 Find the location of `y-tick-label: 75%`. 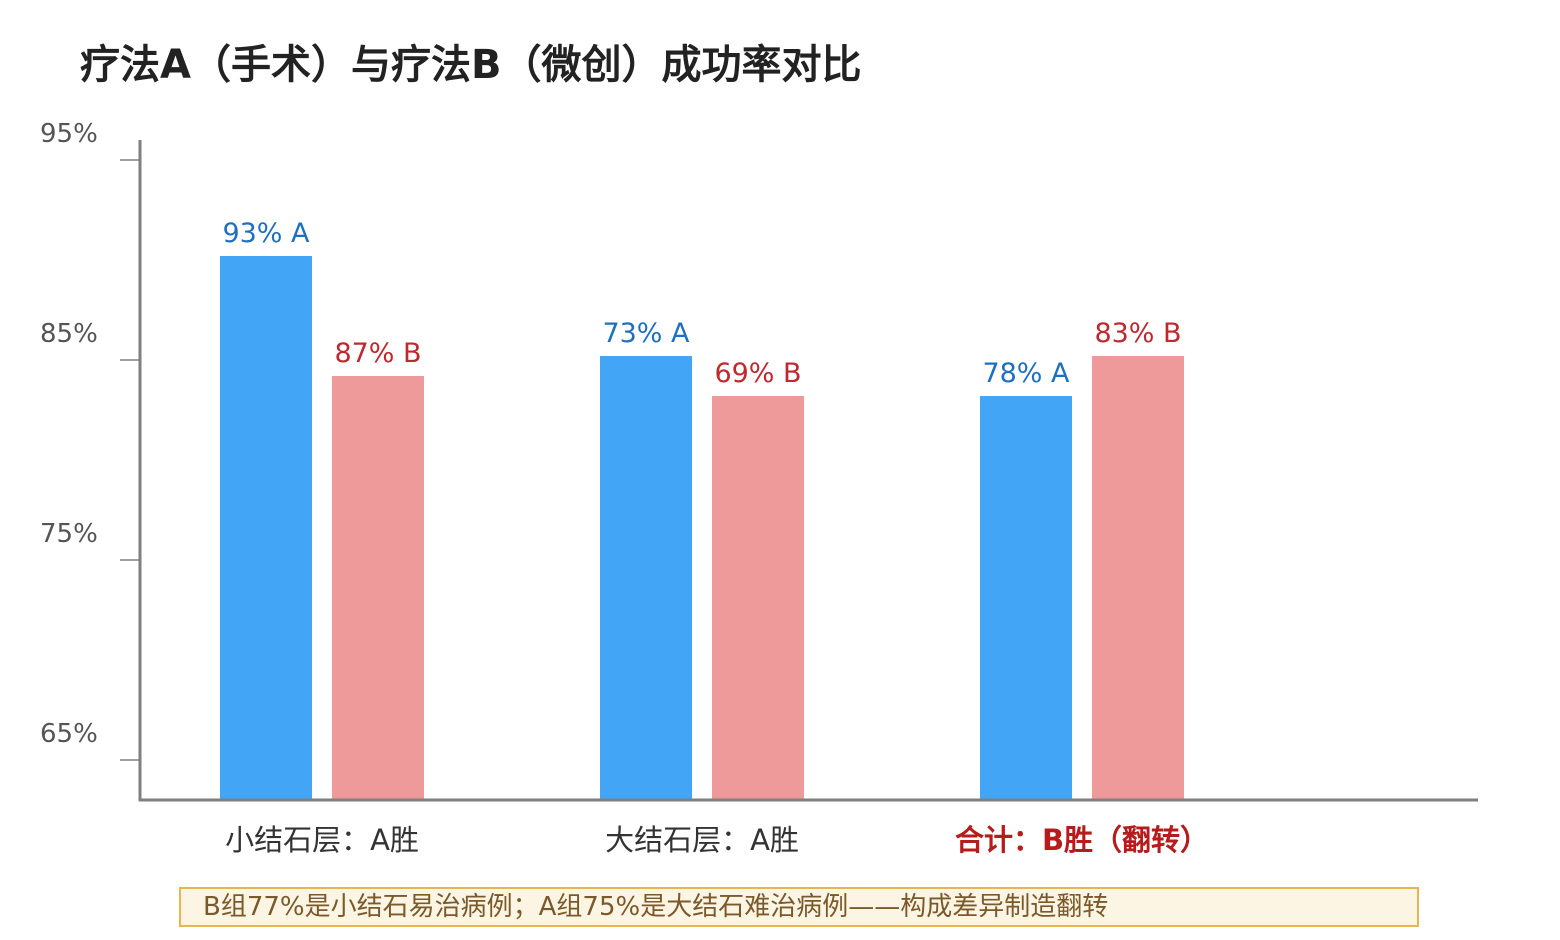

y-tick-label: 75% is located at coordinates (69, 534).